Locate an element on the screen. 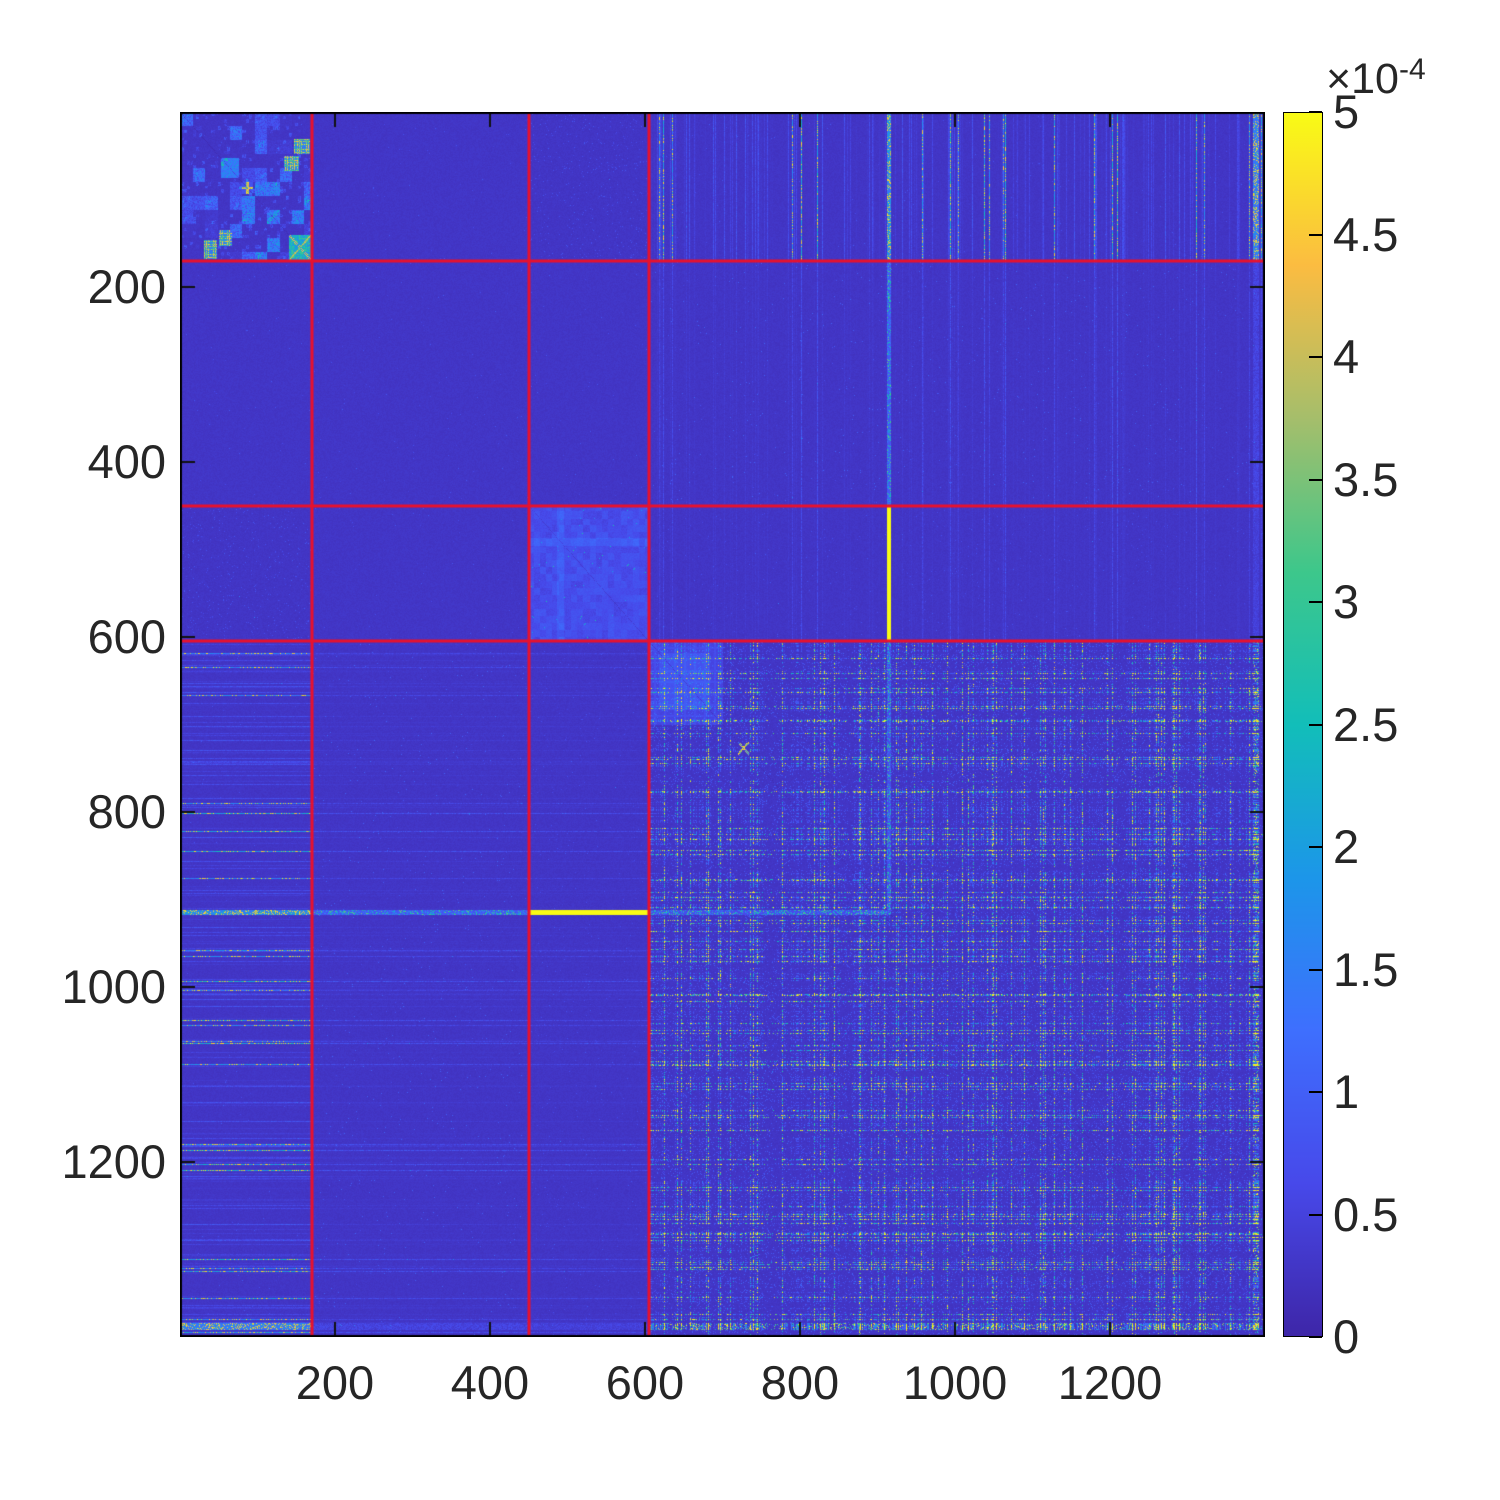 This screenshot has width=1500, height=1500. colorbar-tick-label: 0 is located at coordinates (1346, 1336).